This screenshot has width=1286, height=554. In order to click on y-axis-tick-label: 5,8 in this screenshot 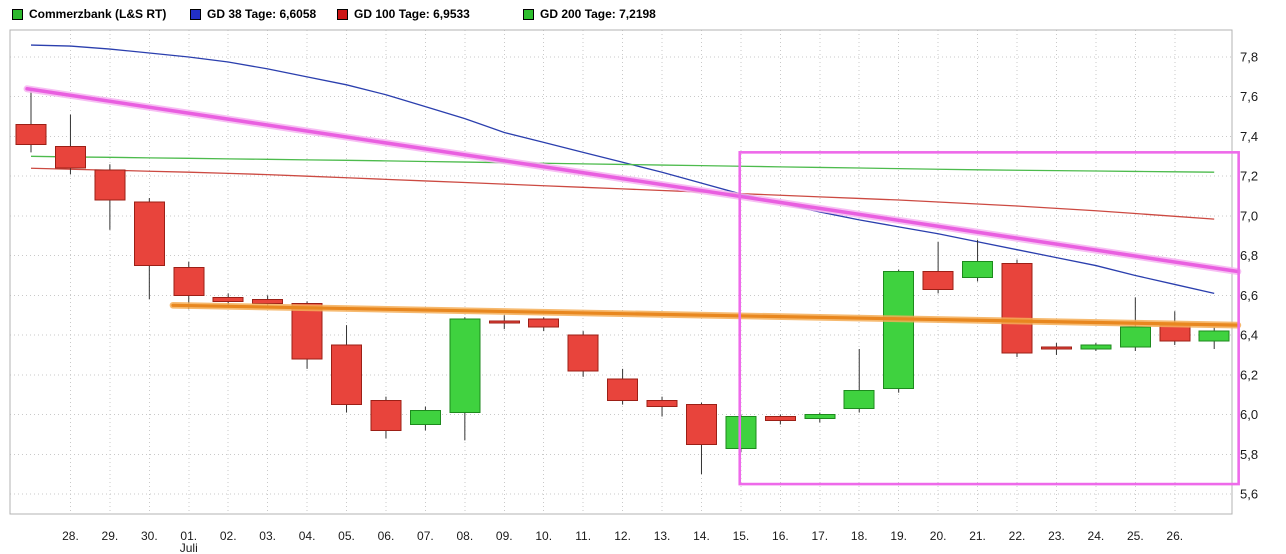, I will do `click(1249, 454)`.